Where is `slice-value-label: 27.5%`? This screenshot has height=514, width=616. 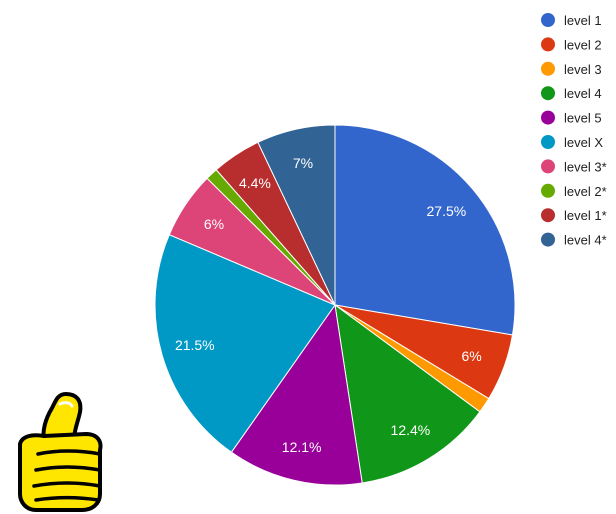
slice-value-label: 27.5% is located at coordinates (447, 211).